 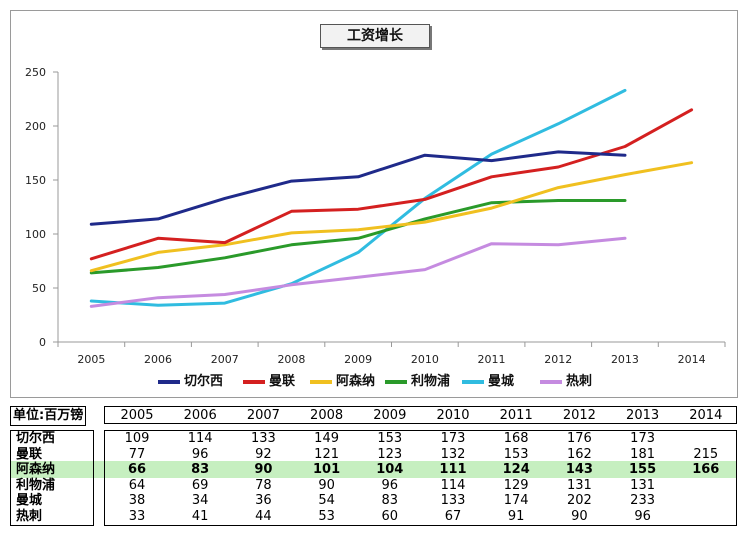 What do you see at coordinates (42, 342) in the screenshot?
I see `y-tick-label: 0` at bounding box center [42, 342].